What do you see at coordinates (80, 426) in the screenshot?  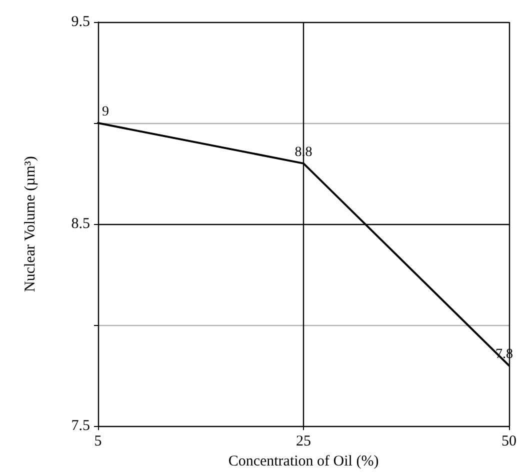 I see `y-tick-label: 7.5` at bounding box center [80, 426].